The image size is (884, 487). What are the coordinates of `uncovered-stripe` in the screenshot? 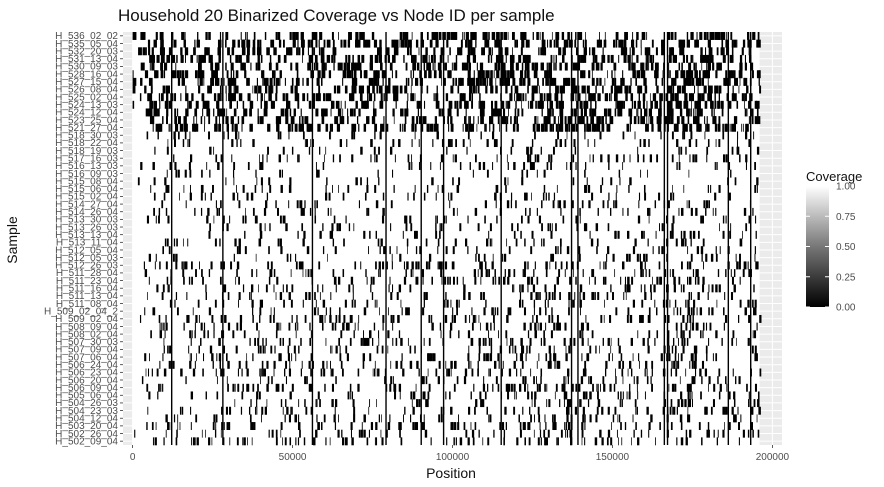 It's located at (171, 238).